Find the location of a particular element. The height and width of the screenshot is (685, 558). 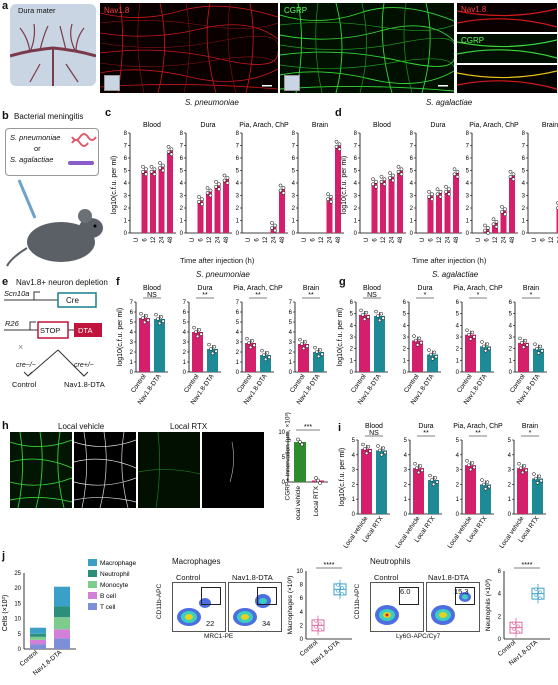

j-neut-sig: **** is located at coordinates (527, 565).